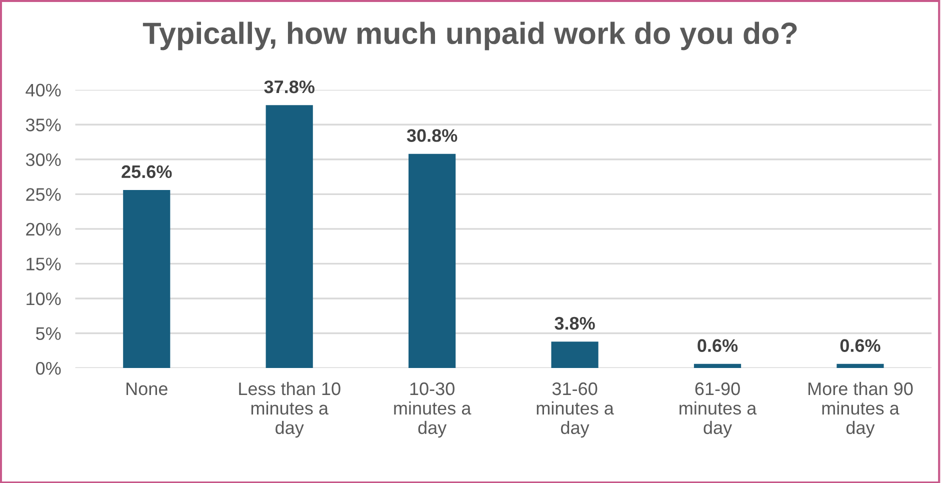 The width and height of the screenshot is (941, 483). Describe the element at coordinates (43, 125) in the screenshot. I see `y-tick-label: 35%` at that location.